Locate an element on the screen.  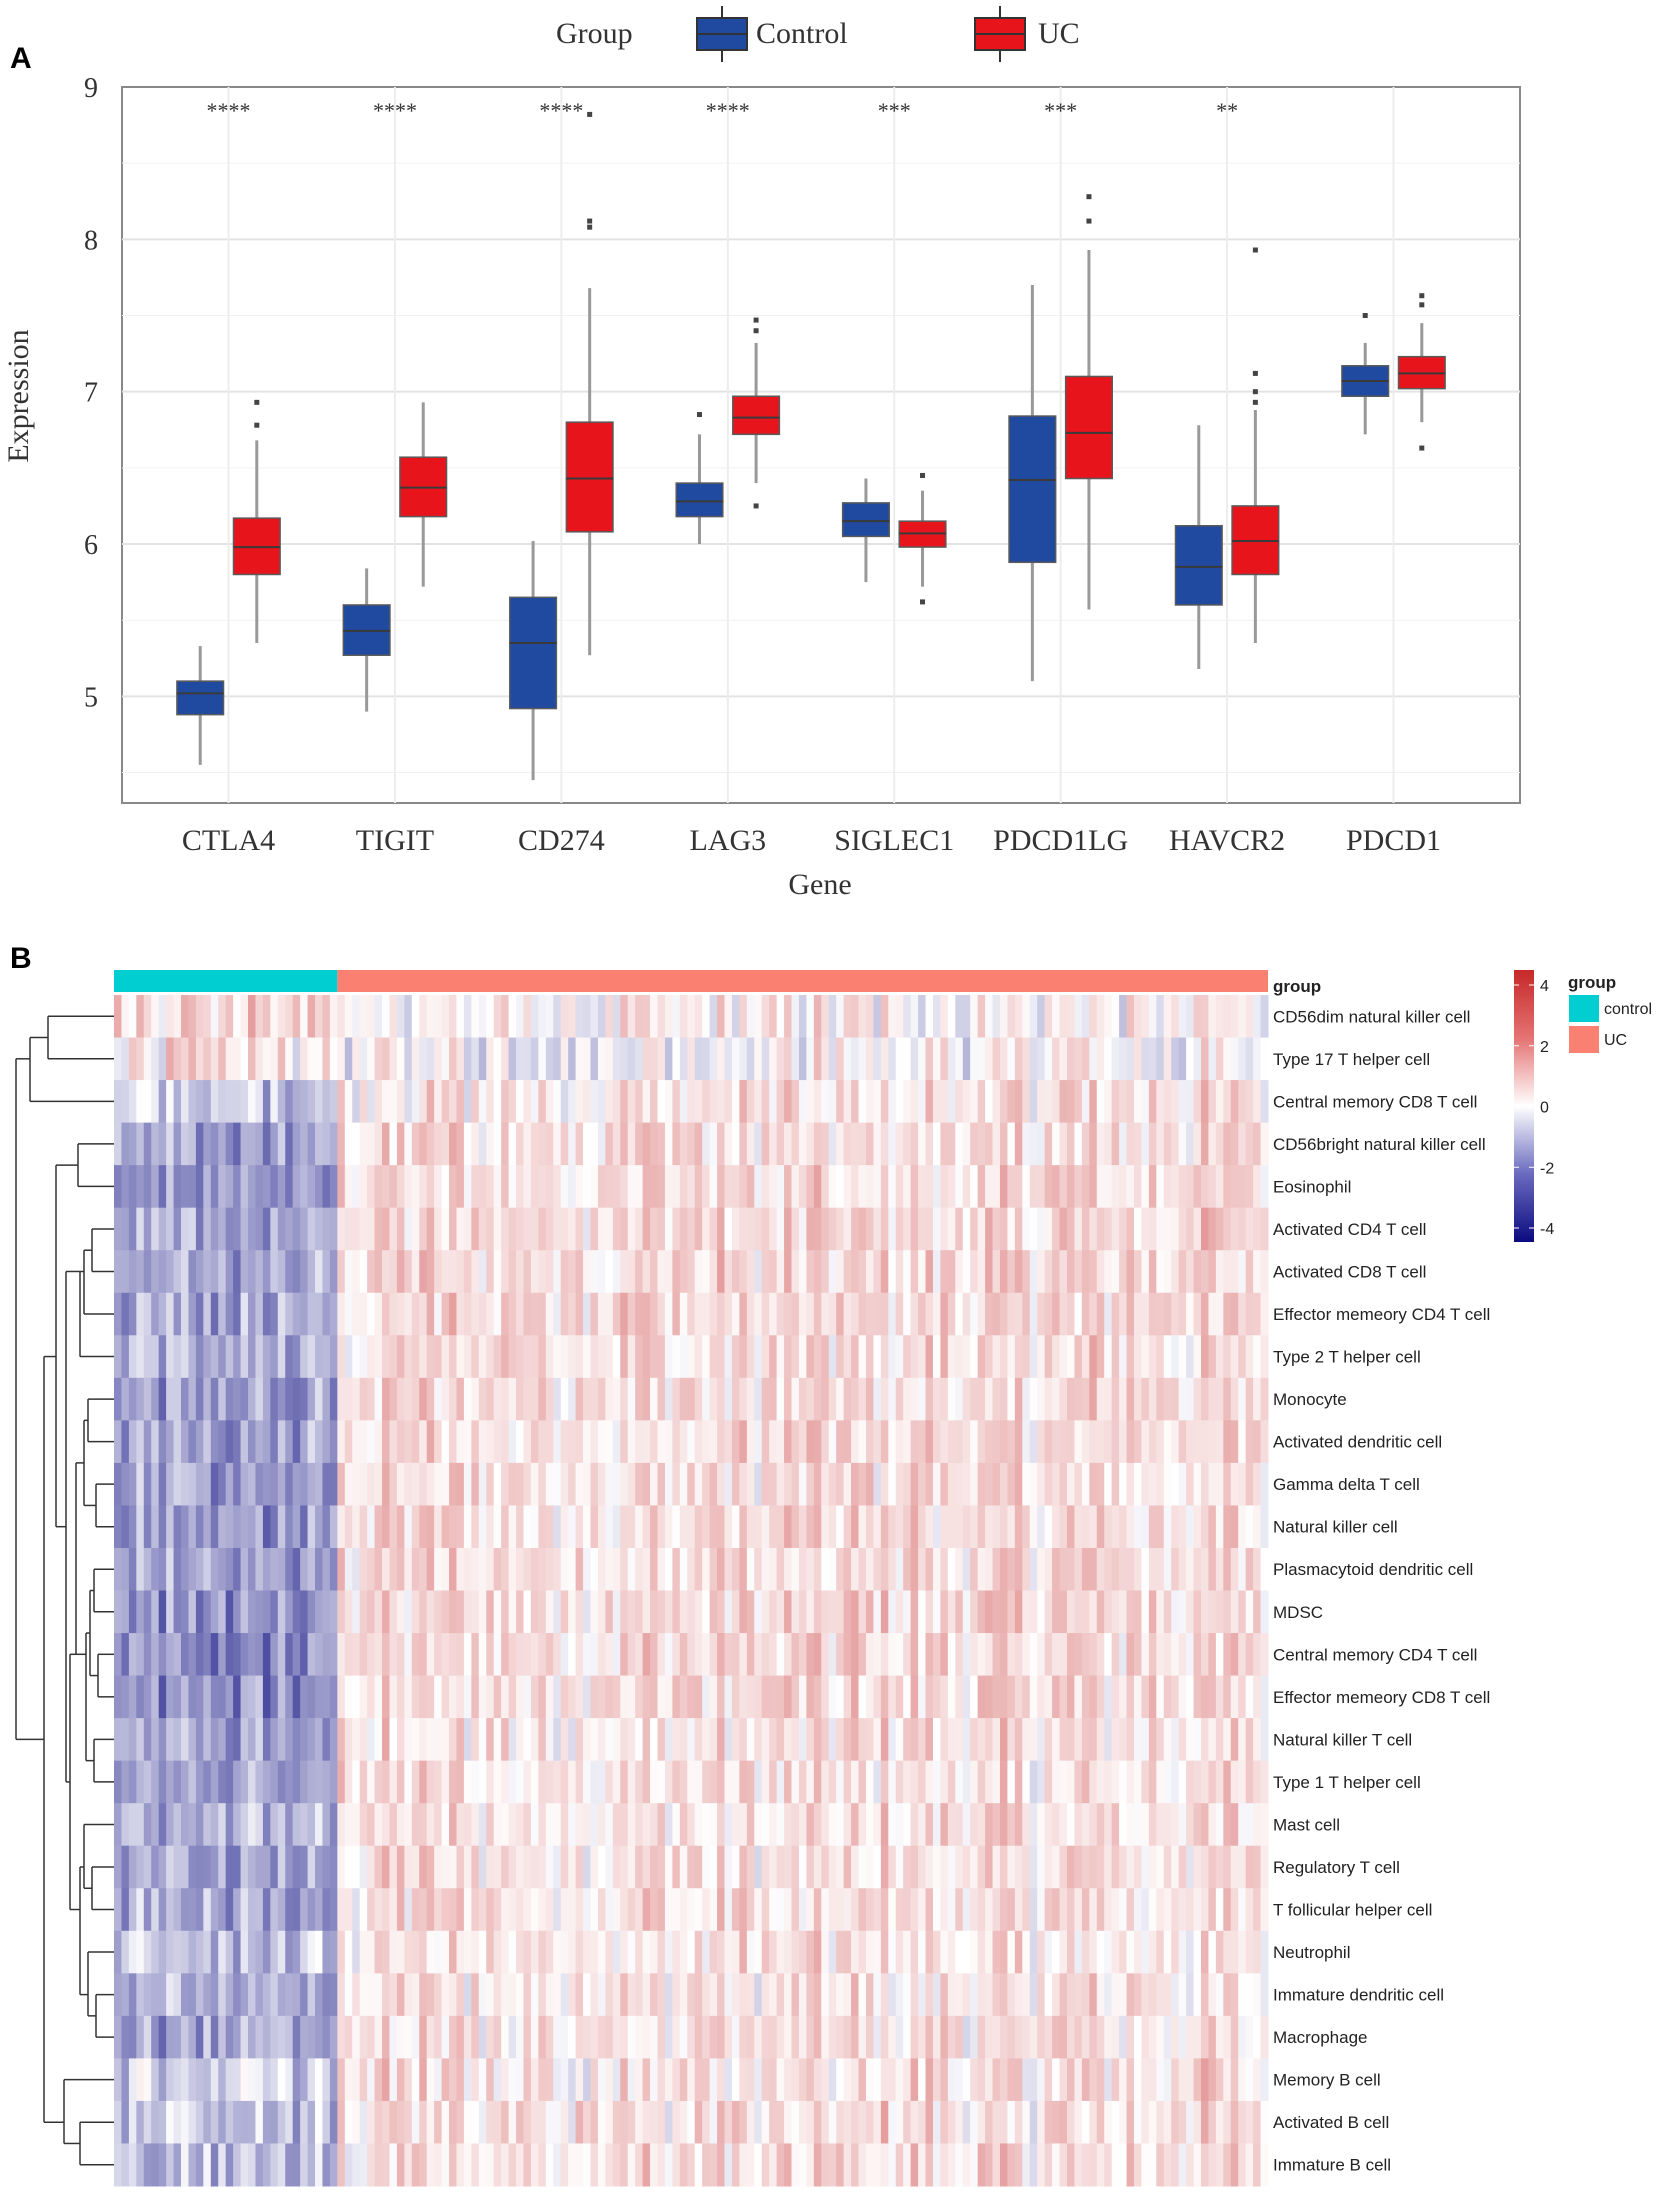
group-legend-label-uc: UC is located at coordinates (1615, 1040).